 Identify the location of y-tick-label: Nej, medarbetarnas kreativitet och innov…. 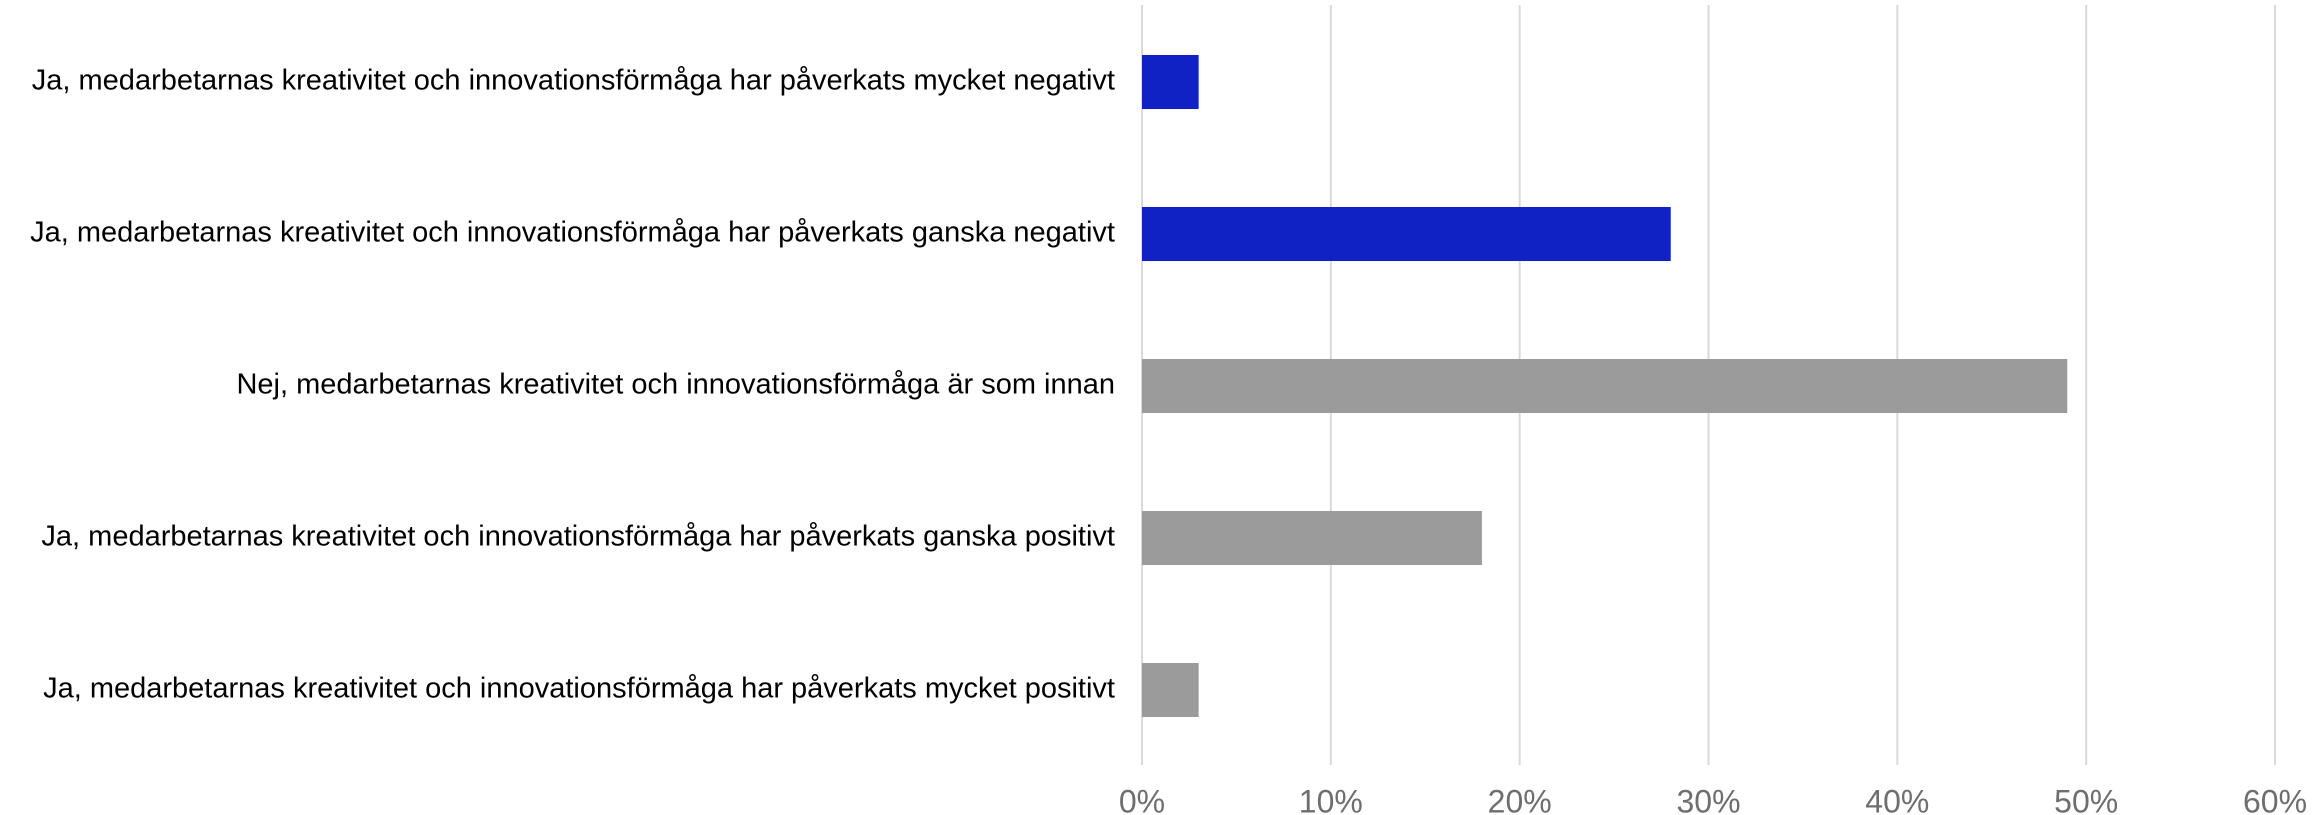
(675, 385).